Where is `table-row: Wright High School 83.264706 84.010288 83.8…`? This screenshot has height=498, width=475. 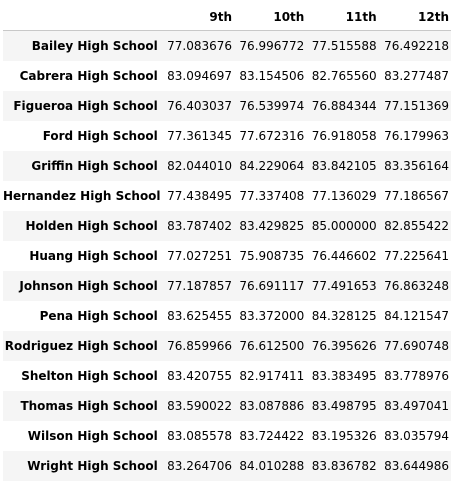 table-row: Wright High School 83.264706 84.010288 83.8… is located at coordinates (227, 465).